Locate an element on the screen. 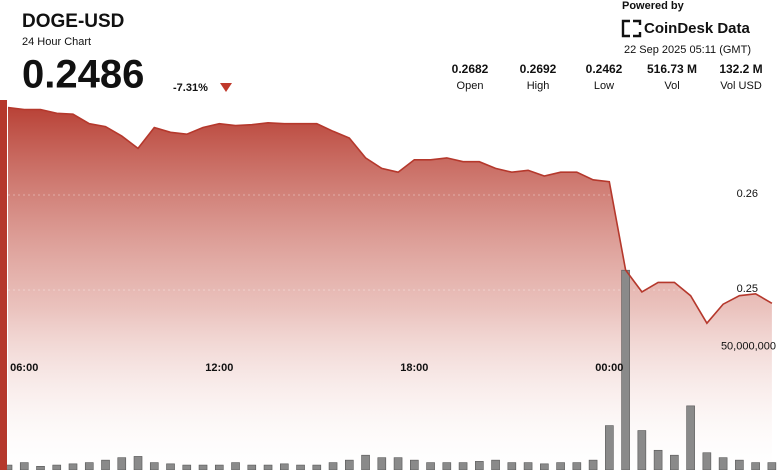 This screenshot has width=780, height=470. change: -7.31% is located at coordinates (190, 88).